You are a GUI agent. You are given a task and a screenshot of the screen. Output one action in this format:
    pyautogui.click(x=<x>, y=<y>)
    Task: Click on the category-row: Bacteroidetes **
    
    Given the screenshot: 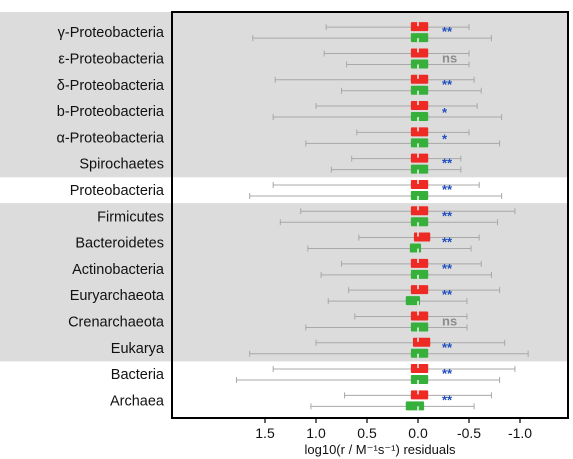 What is the action you would take?
    pyautogui.click(x=277, y=242)
    